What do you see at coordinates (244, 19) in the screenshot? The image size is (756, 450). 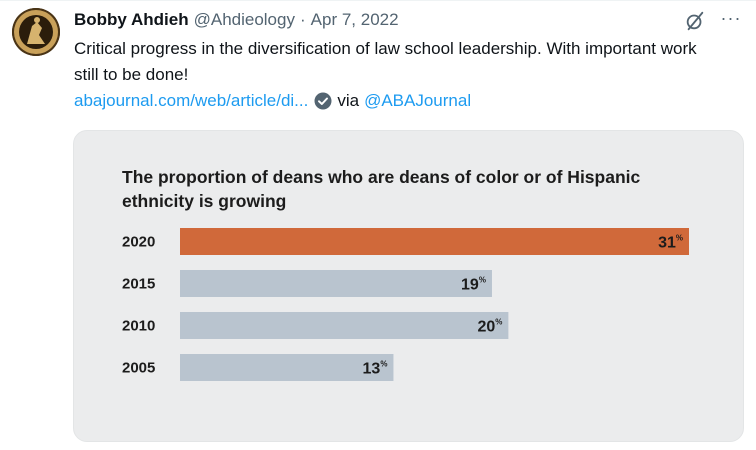 I see `author-handle: @Ahdieology` at bounding box center [244, 19].